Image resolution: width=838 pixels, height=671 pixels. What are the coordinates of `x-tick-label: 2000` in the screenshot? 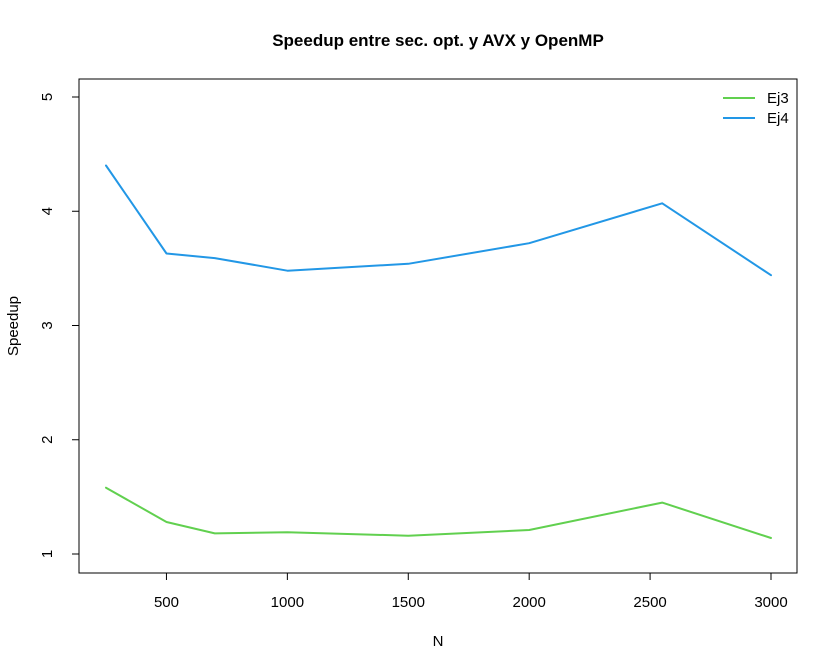 It's located at (528, 602).